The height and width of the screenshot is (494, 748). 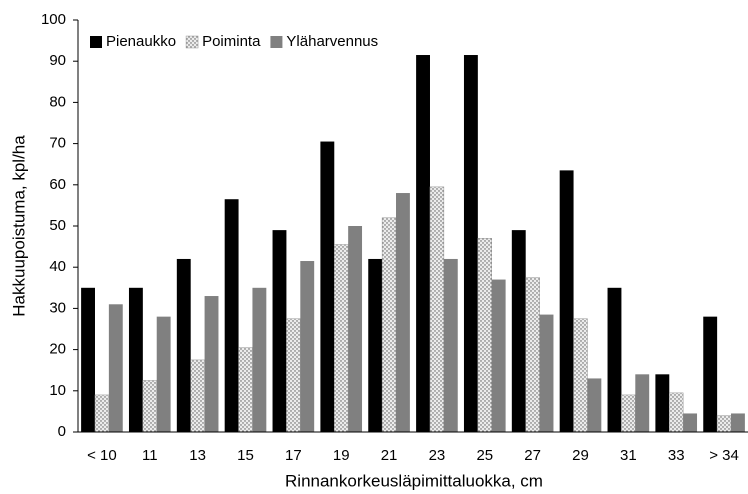 What do you see at coordinates (293, 455) in the screenshot?
I see `x-tick-label: 17` at bounding box center [293, 455].